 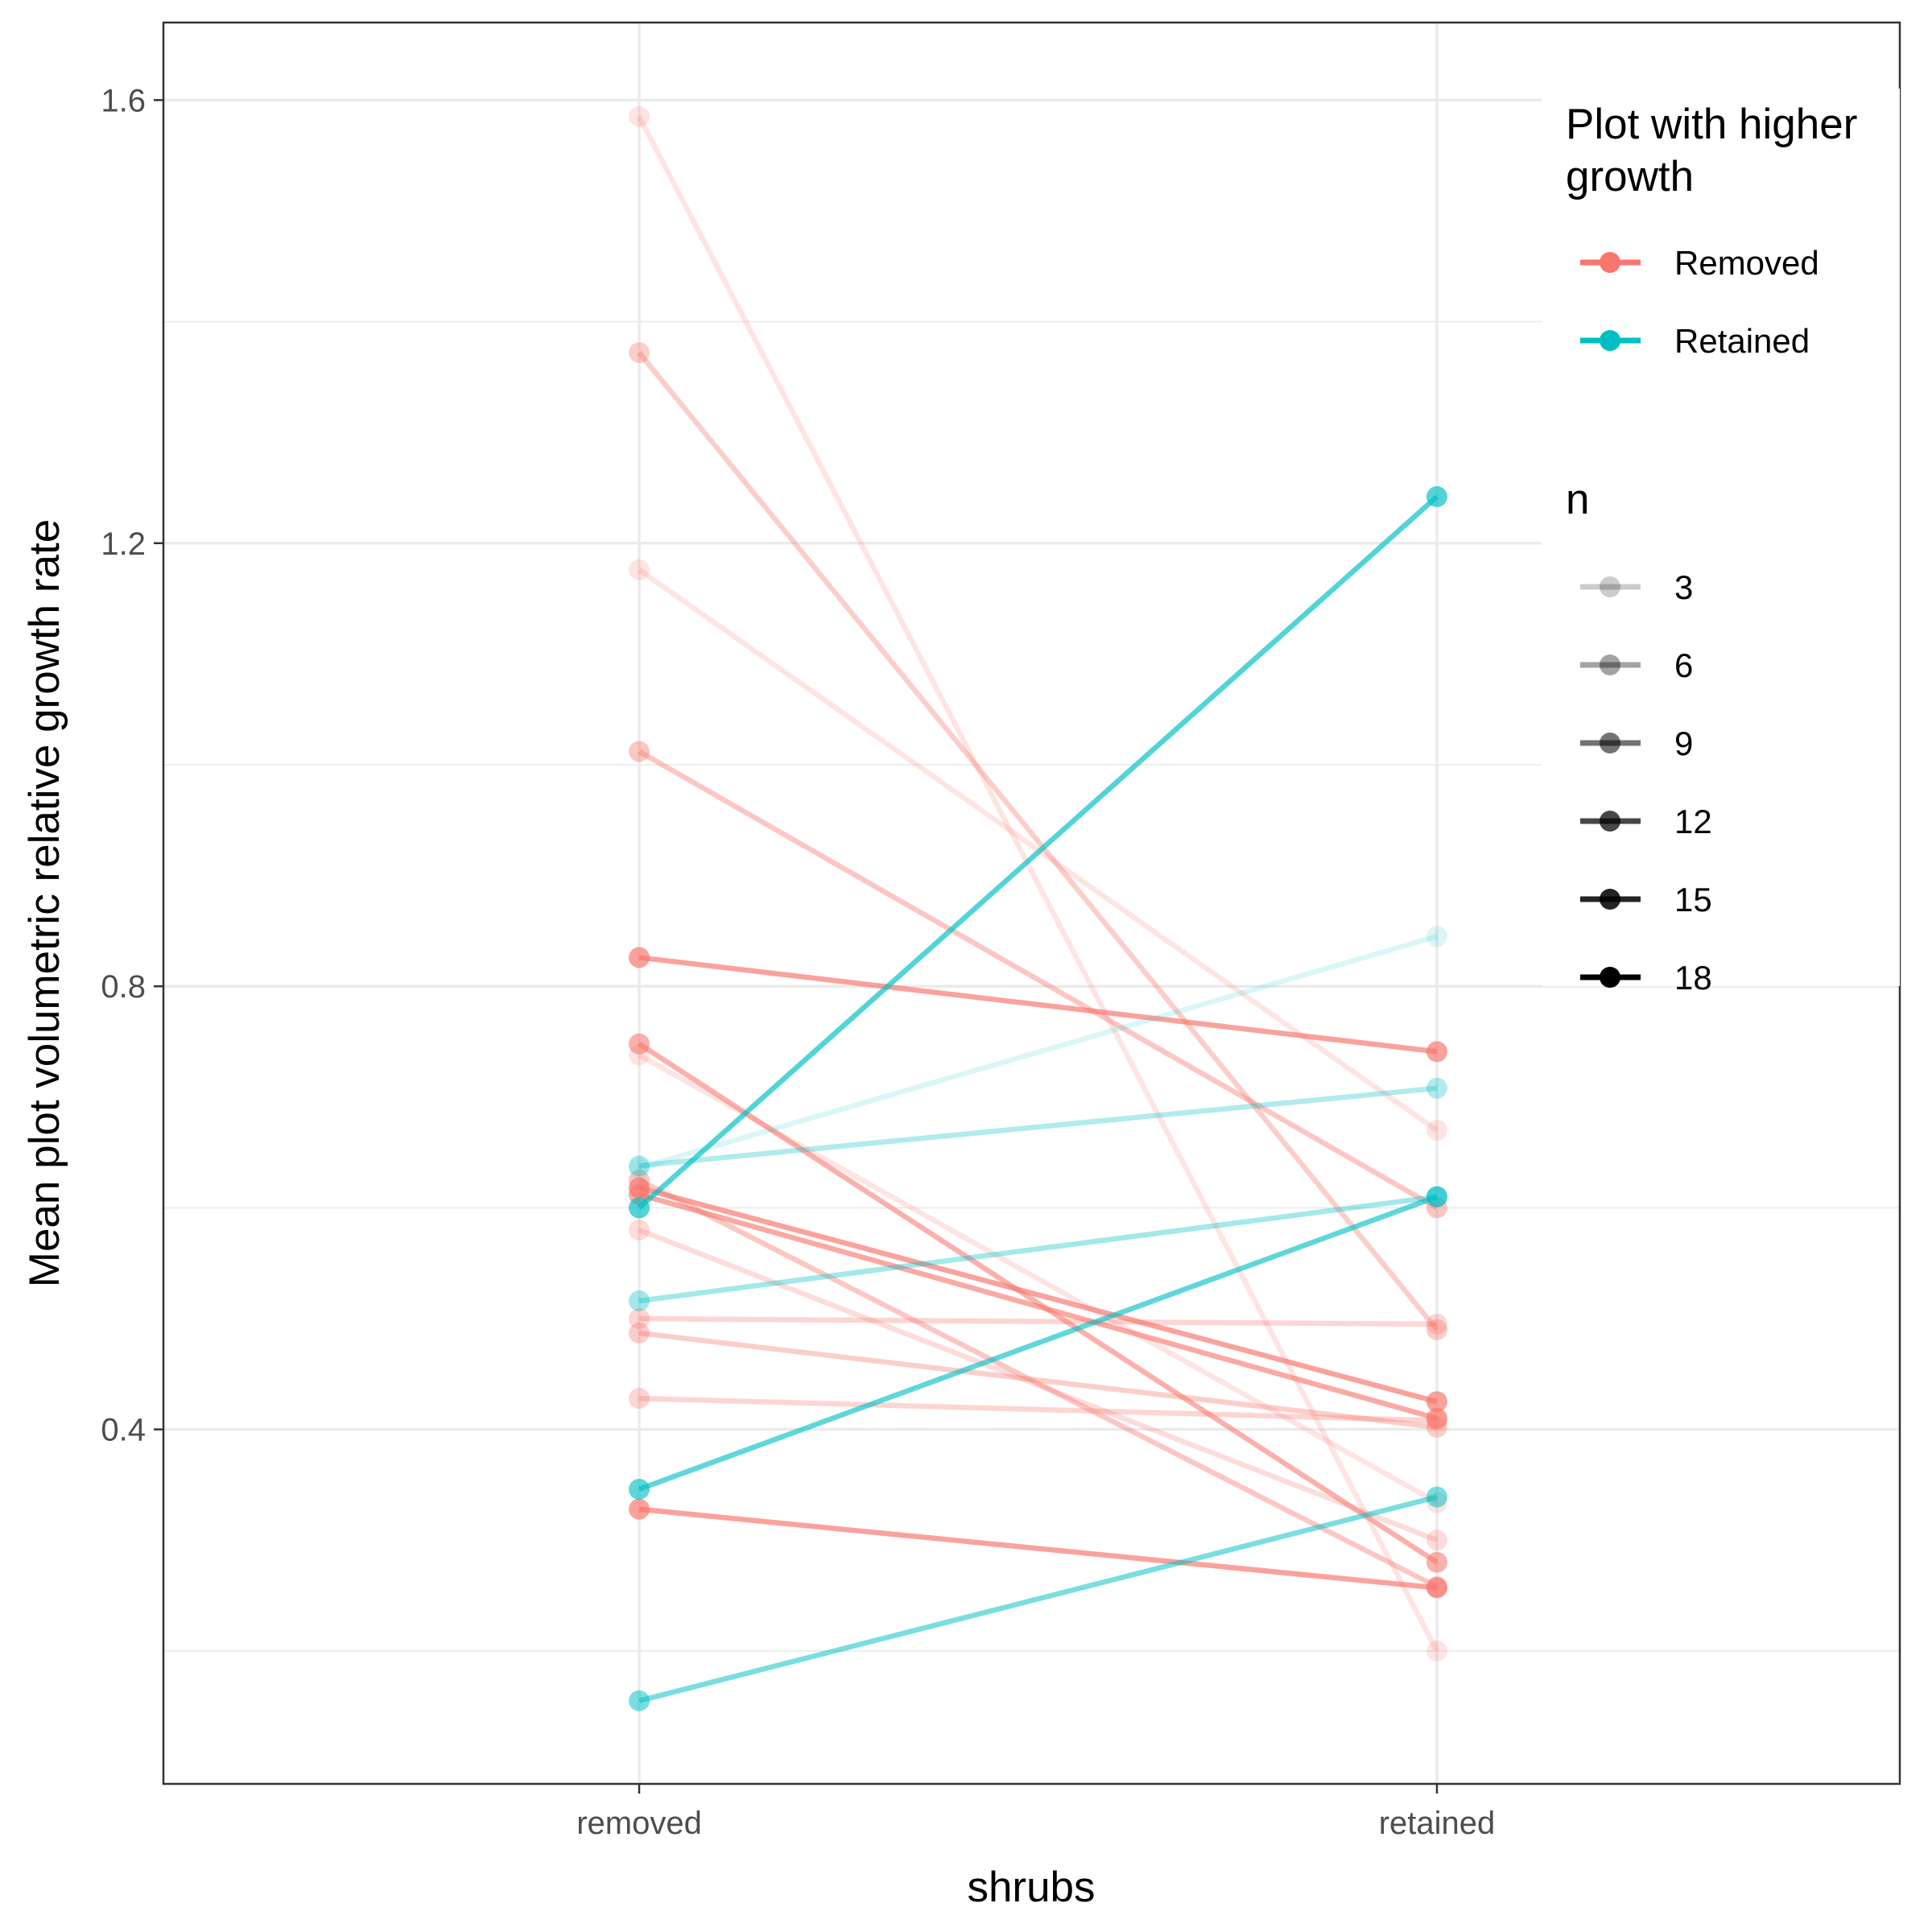 What do you see at coordinates (1031, 1887) in the screenshot?
I see `x-axis-title: shrubs` at bounding box center [1031, 1887].